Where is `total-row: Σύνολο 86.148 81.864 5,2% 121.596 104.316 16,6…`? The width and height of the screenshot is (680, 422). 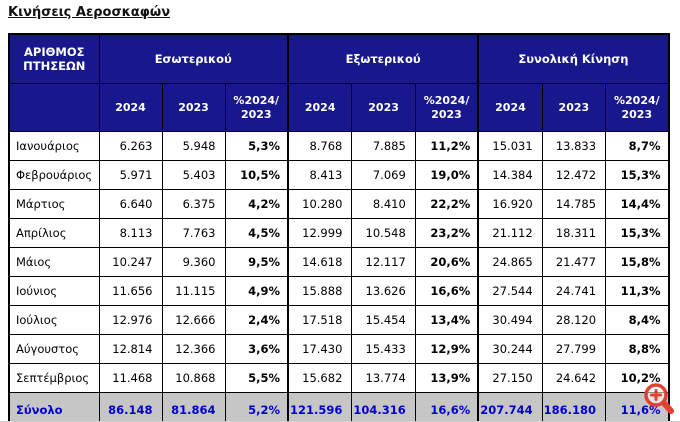
total-row: Σύνολο 86.148 81.864 5,2% 121.596 104.316 16,6… is located at coordinates (339, 407).